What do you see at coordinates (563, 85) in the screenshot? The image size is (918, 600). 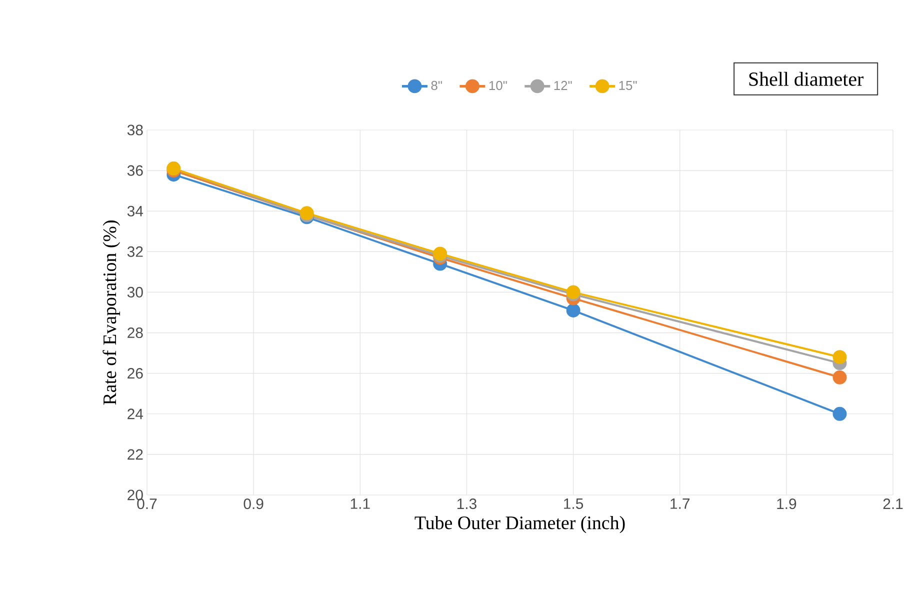 I see `legend-label: 12"` at bounding box center [563, 85].